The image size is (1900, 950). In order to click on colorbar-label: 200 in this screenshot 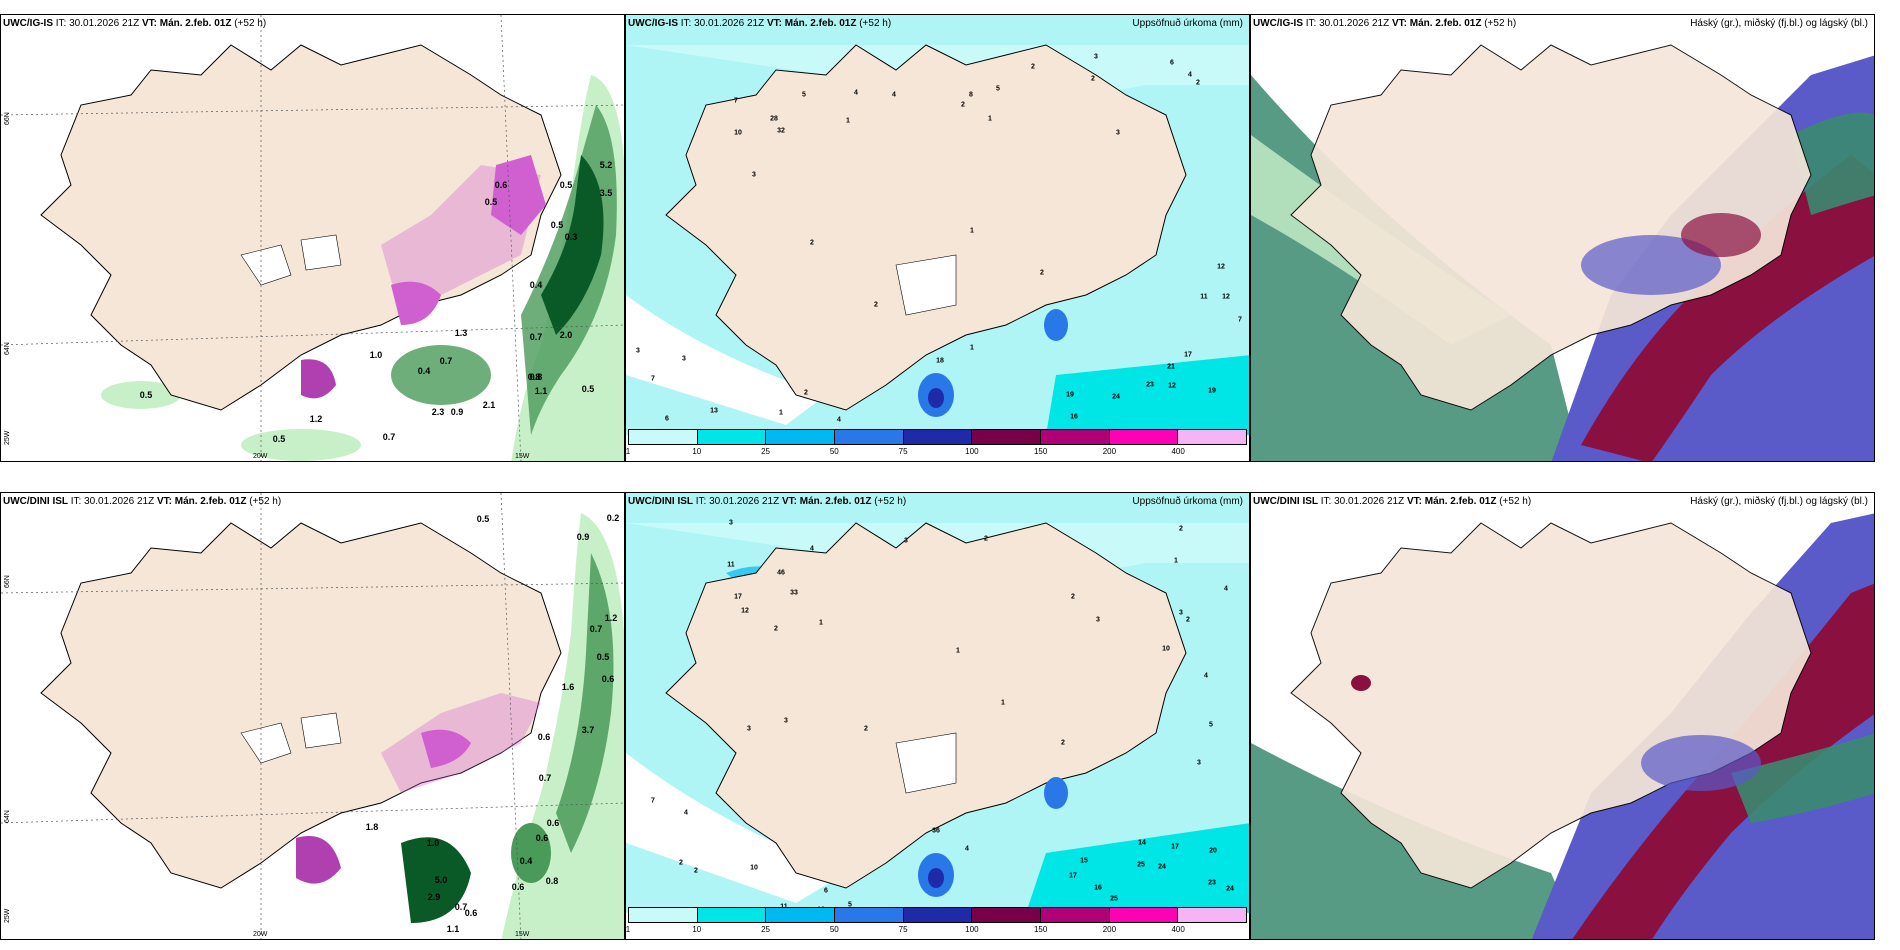, I will do `click(1109, 929)`.